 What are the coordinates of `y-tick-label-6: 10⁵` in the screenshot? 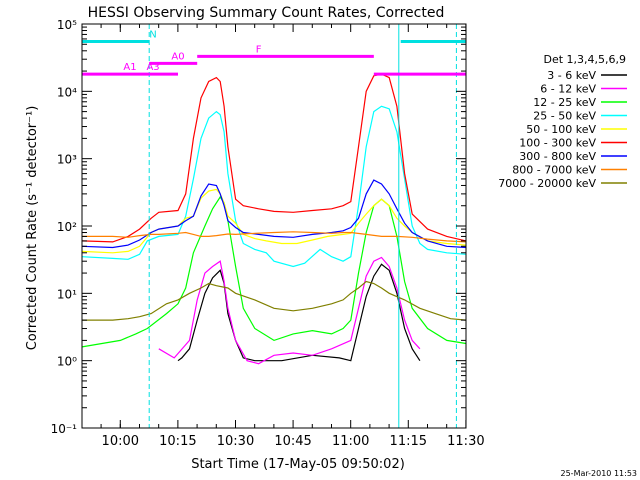 It's located at (67, 25).